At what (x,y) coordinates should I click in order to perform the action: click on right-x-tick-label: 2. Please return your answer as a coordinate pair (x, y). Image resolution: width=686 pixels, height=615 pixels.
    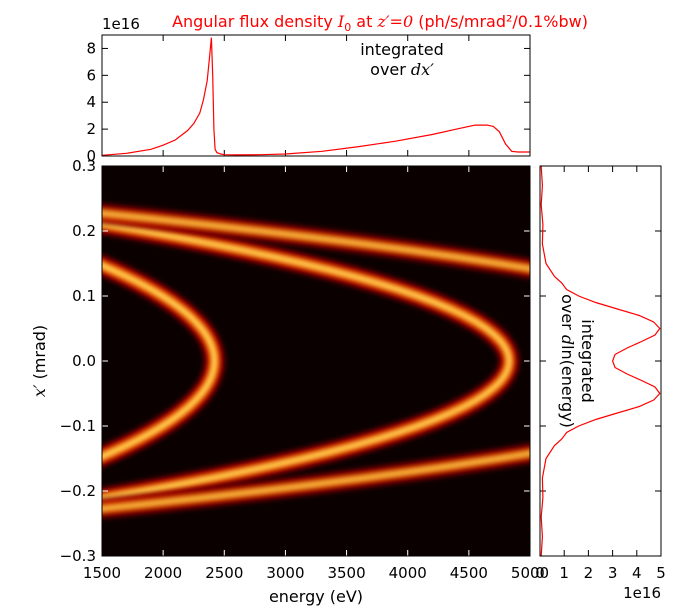
    Looking at the image, I should click on (589, 573).